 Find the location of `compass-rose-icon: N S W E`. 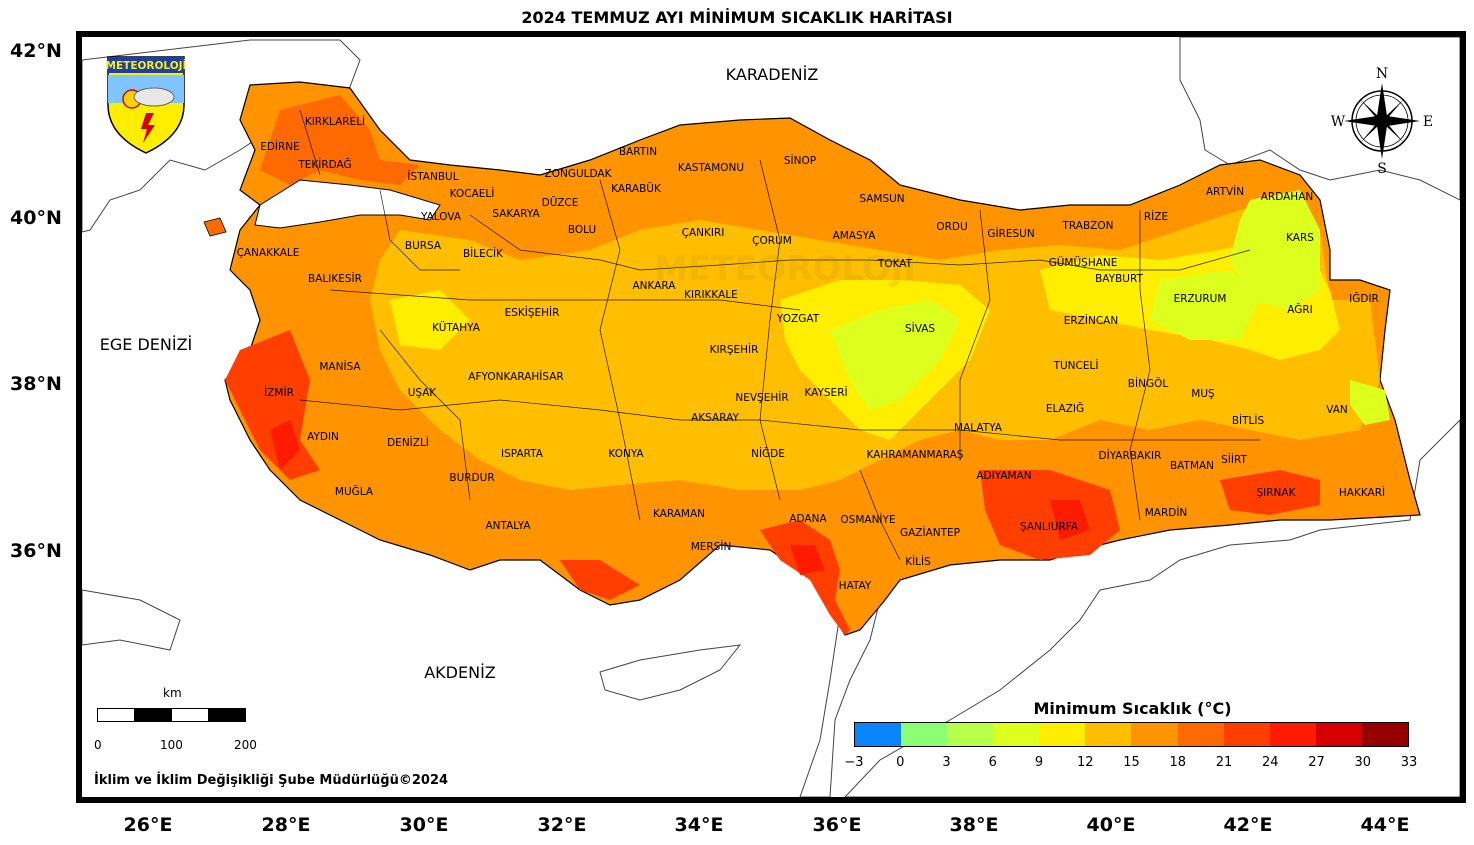

compass-rose-icon: N S W E is located at coordinates (1382, 121).